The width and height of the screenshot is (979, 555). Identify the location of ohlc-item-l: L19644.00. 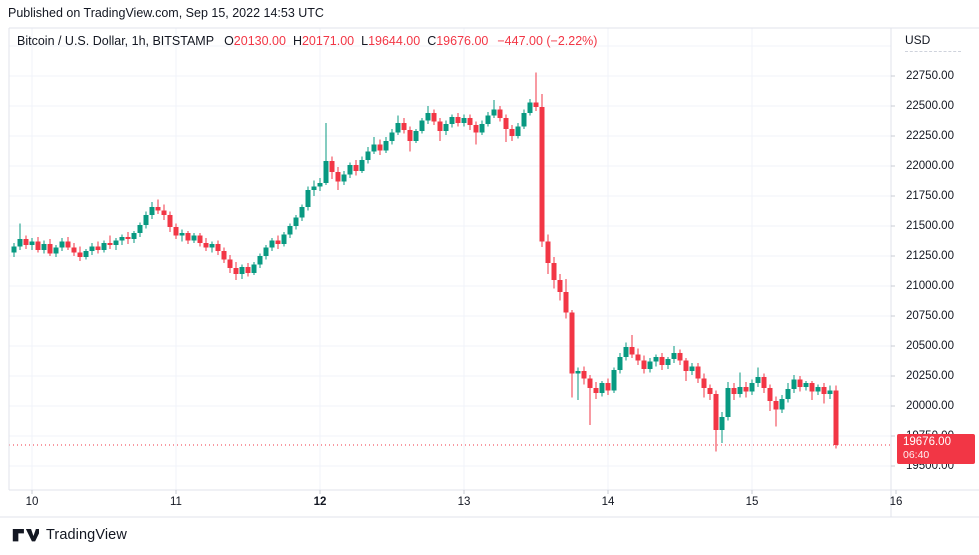
(390, 41).